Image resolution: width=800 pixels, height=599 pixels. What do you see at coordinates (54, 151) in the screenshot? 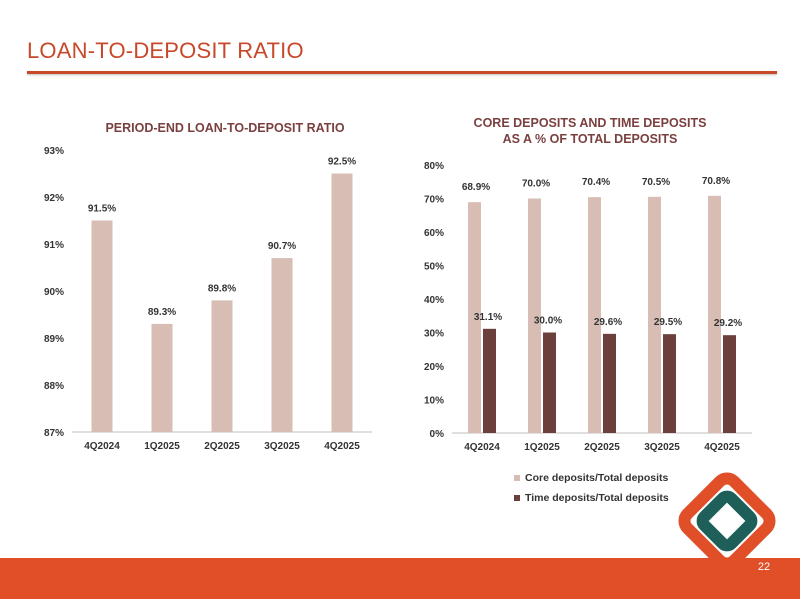
I see `ltd-y-tick-label: 93%` at bounding box center [54, 151].